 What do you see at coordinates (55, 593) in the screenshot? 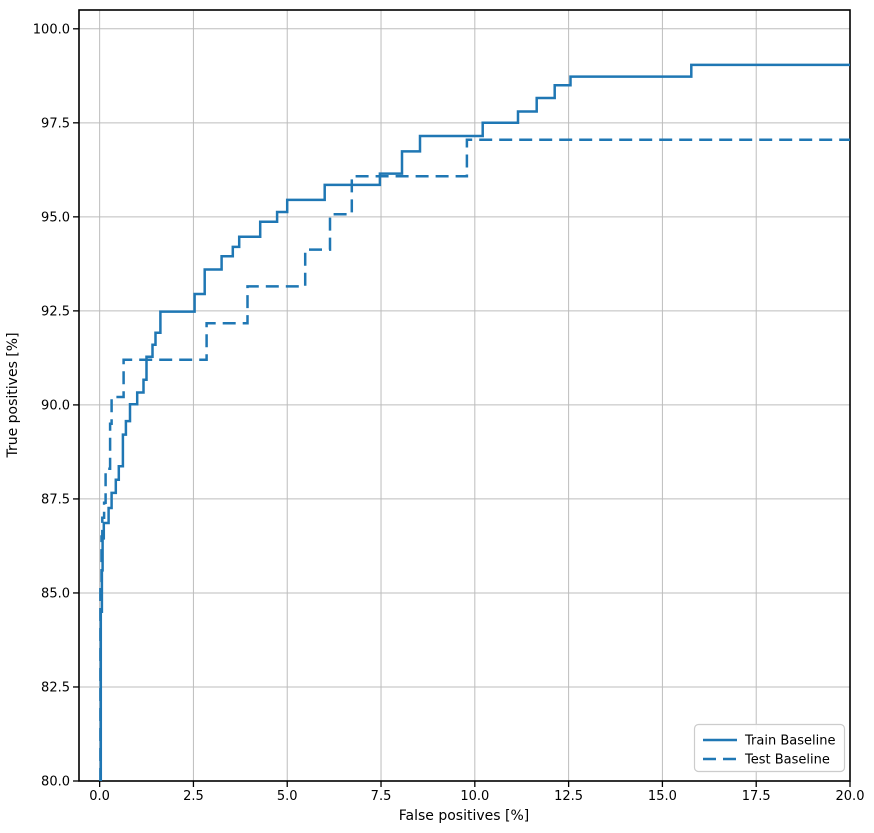
I see `y-tick-label: 85.0` at bounding box center [55, 593].